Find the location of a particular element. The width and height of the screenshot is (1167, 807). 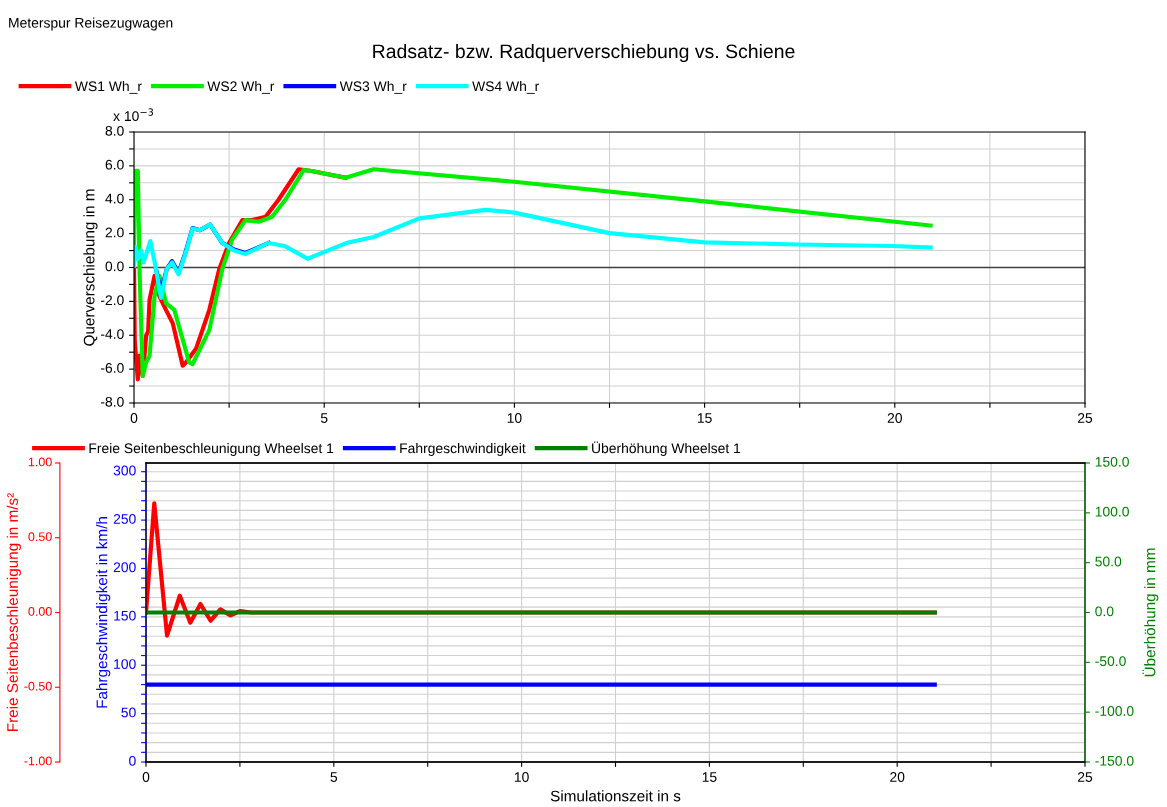

legend-label: WS3 Wh_r is located at coordinates (373, 87).